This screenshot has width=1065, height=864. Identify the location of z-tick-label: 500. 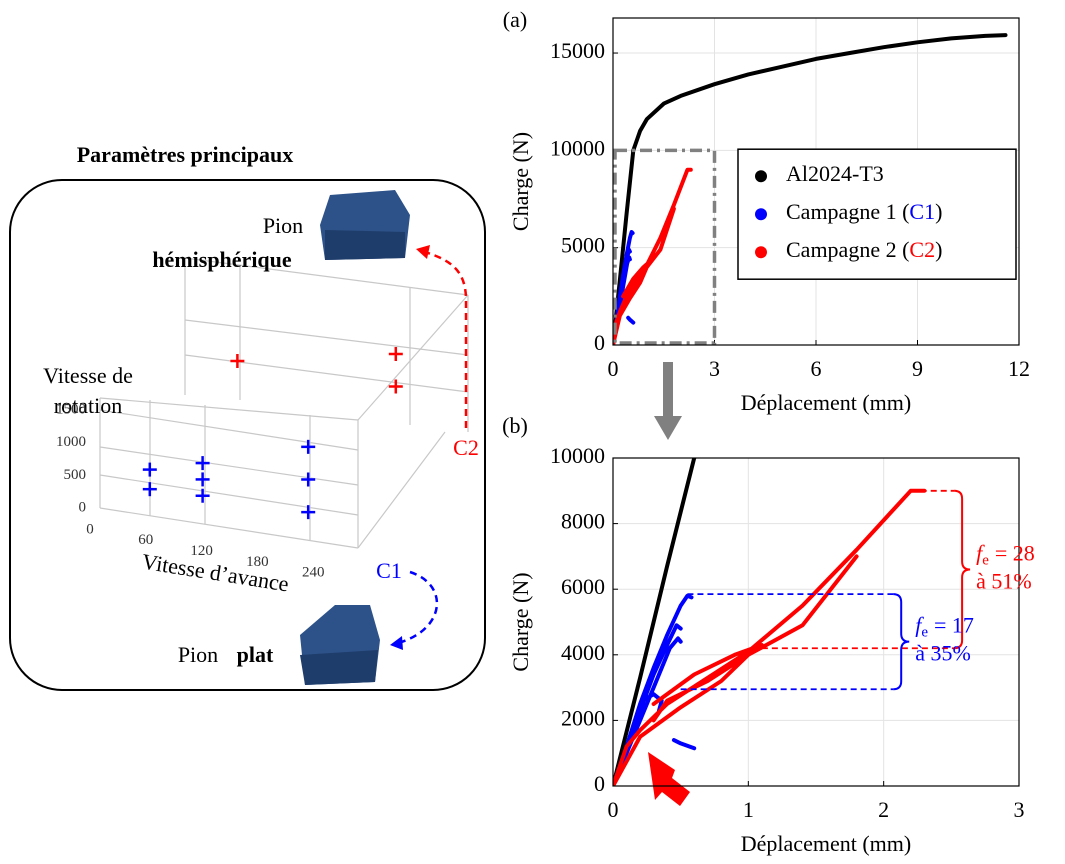
(75, 475).